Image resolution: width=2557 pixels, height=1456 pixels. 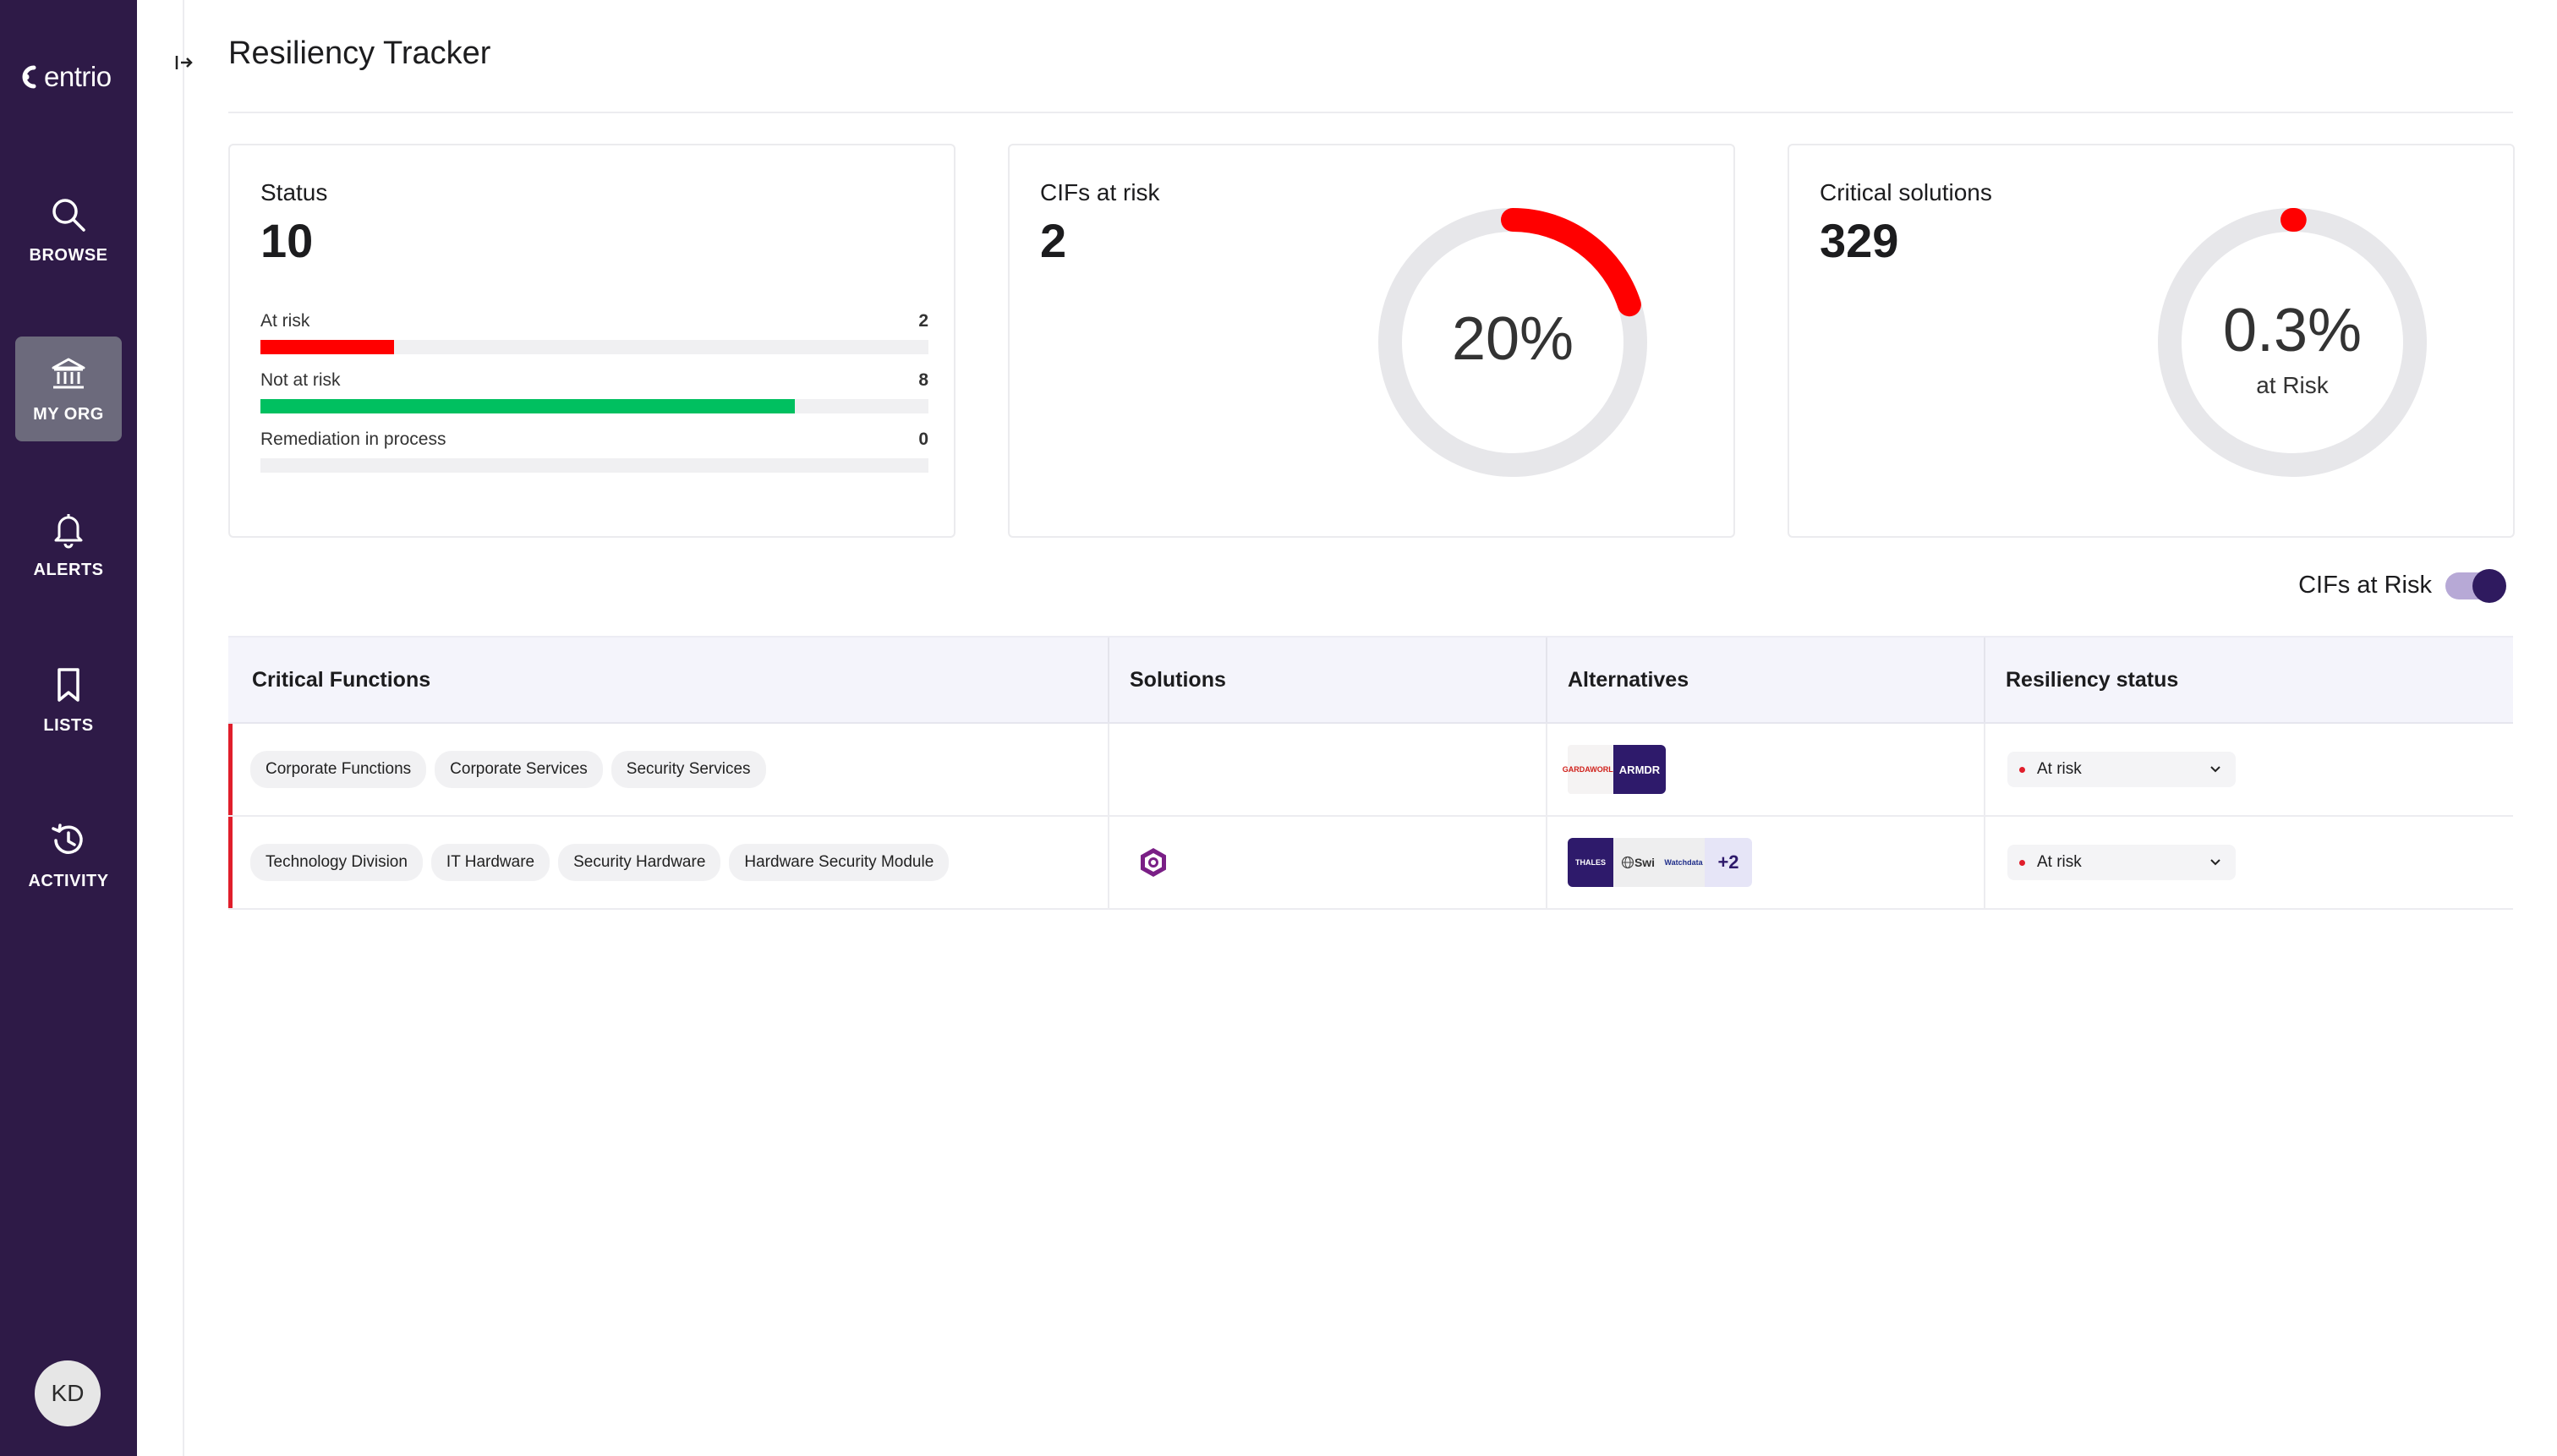 I want to click on entrio-logo: entrio, so click(x=63, y=77).